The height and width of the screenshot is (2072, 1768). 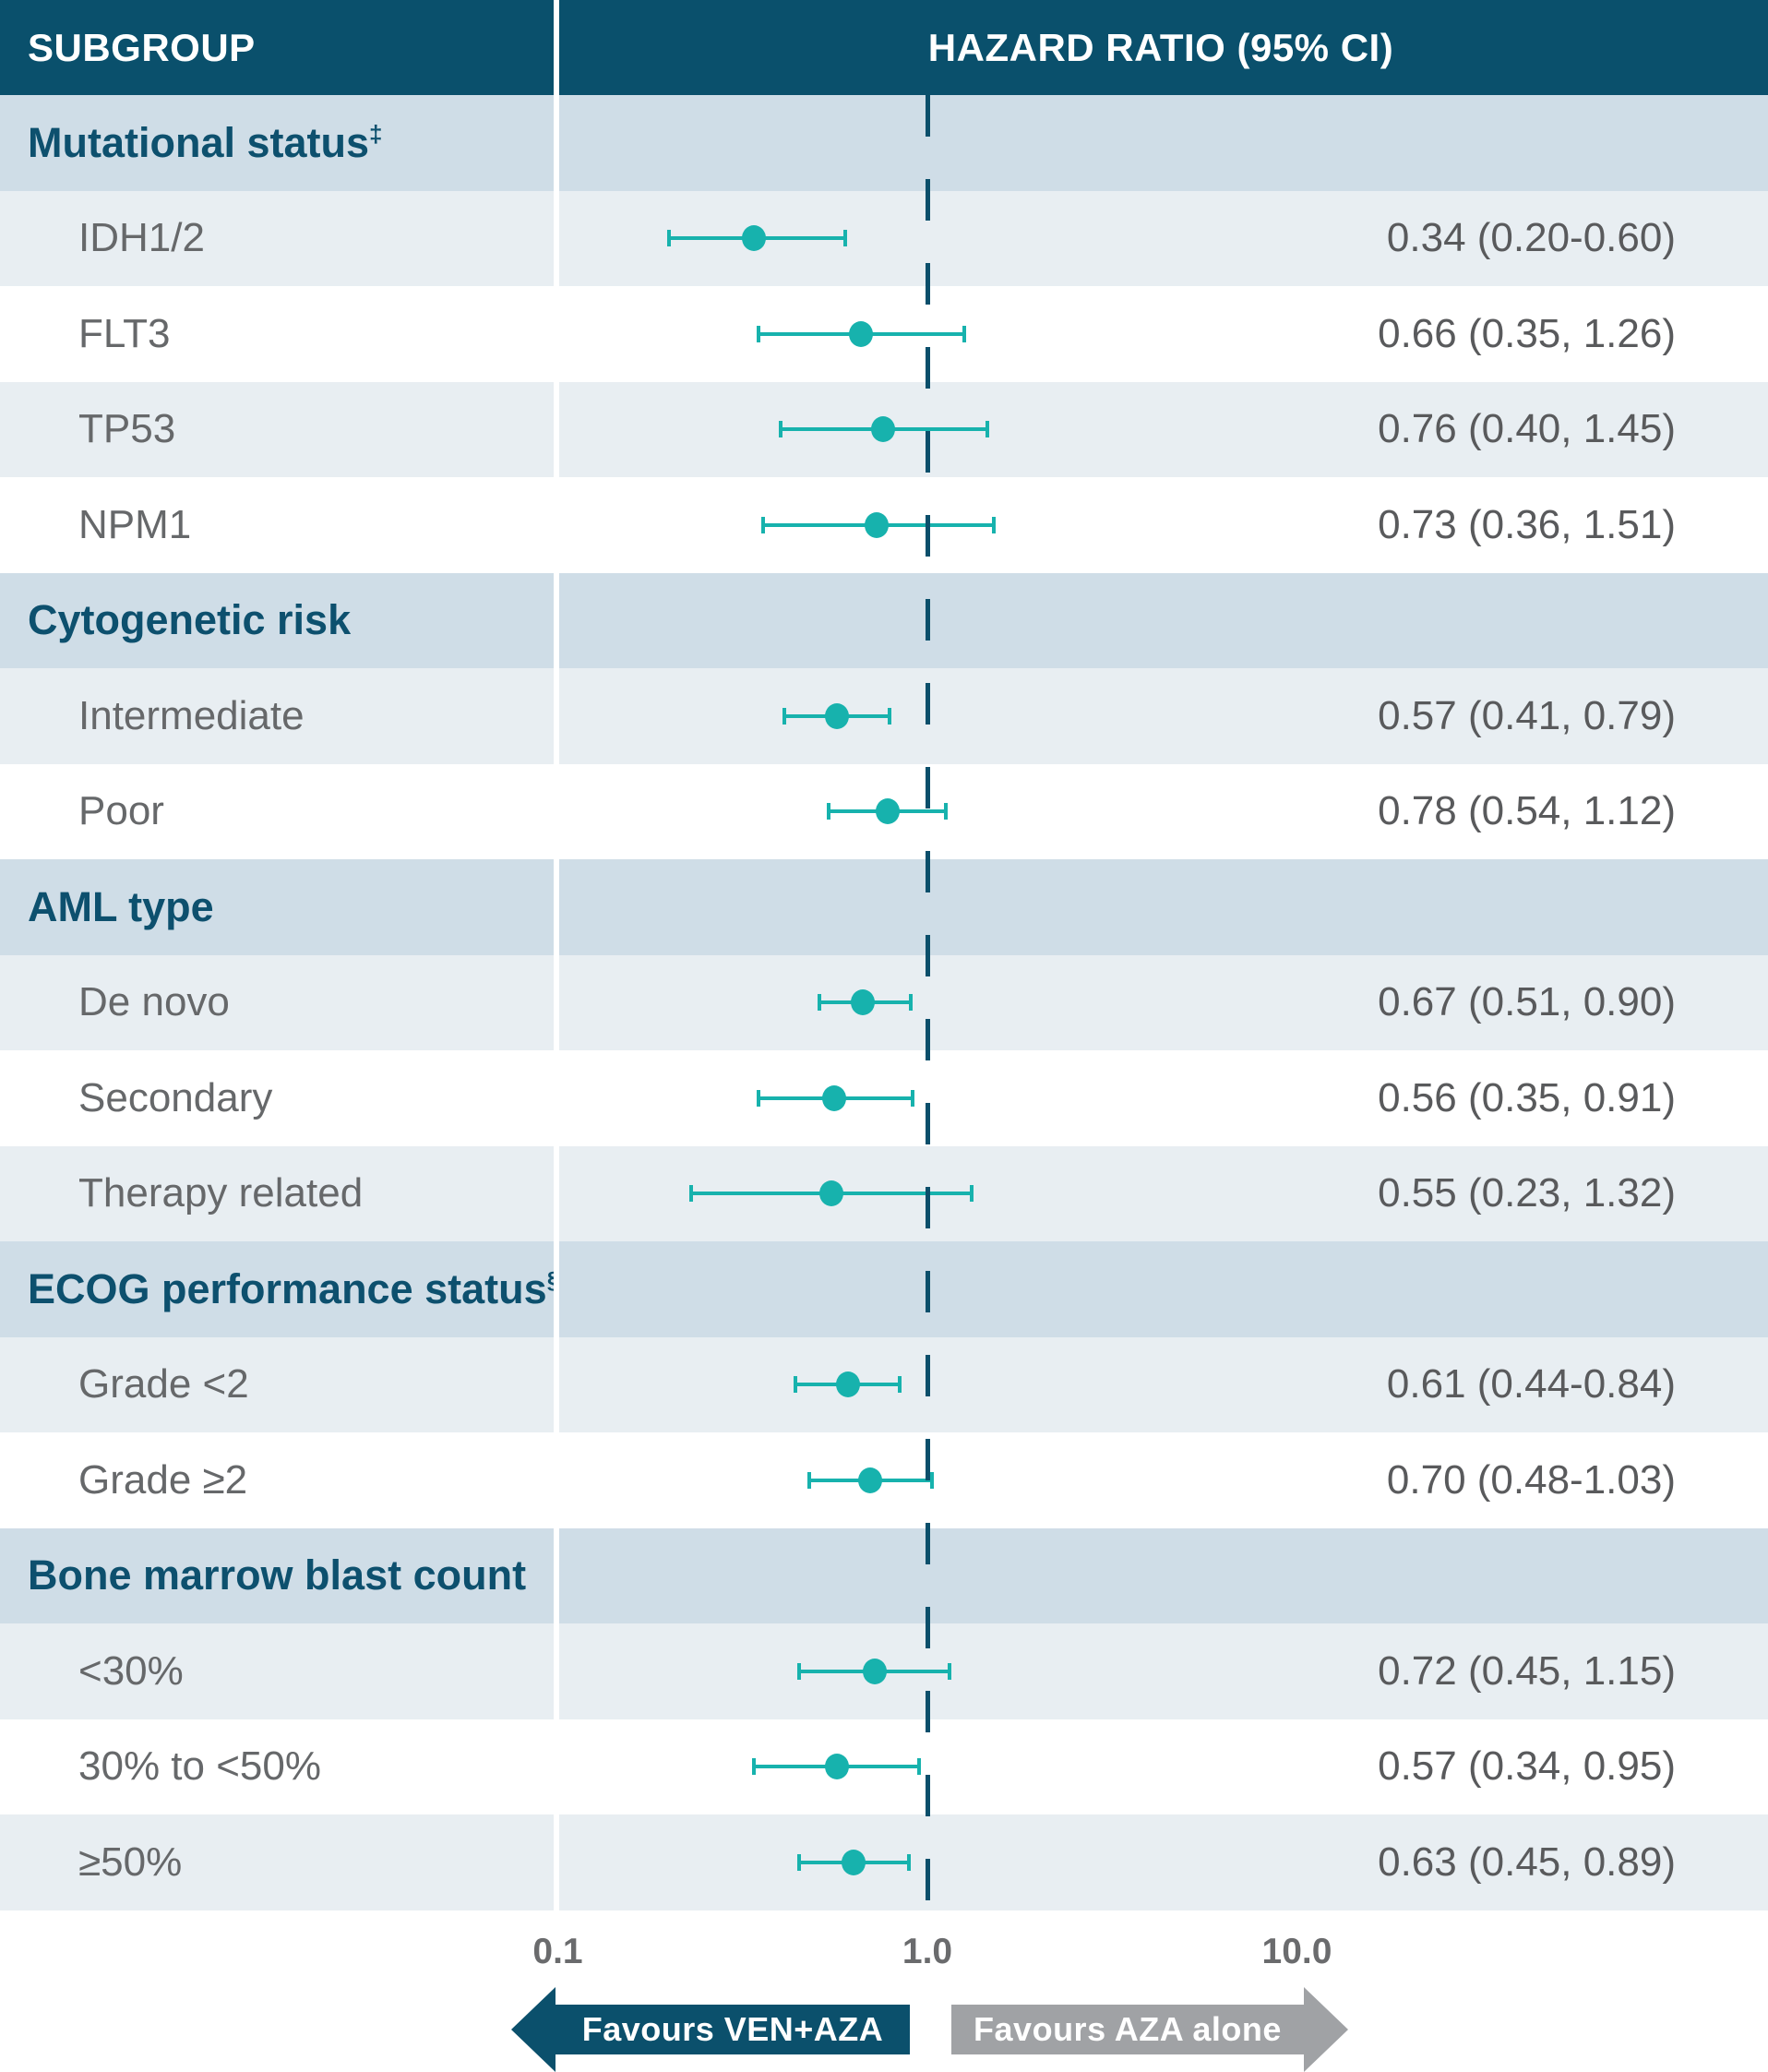 What do you see at coordinates (884, 1384) in the screenshot?
I see `table-row: Grade <2 0.61 (0.44-0.84)` at bounding box center [884, 1384].